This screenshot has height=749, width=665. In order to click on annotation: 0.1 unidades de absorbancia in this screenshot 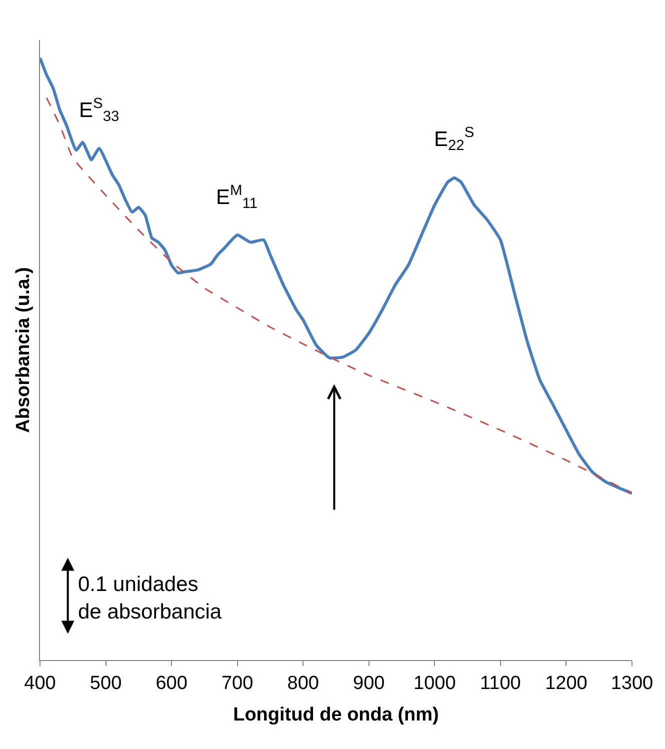, I will do `click(150, 598)`.